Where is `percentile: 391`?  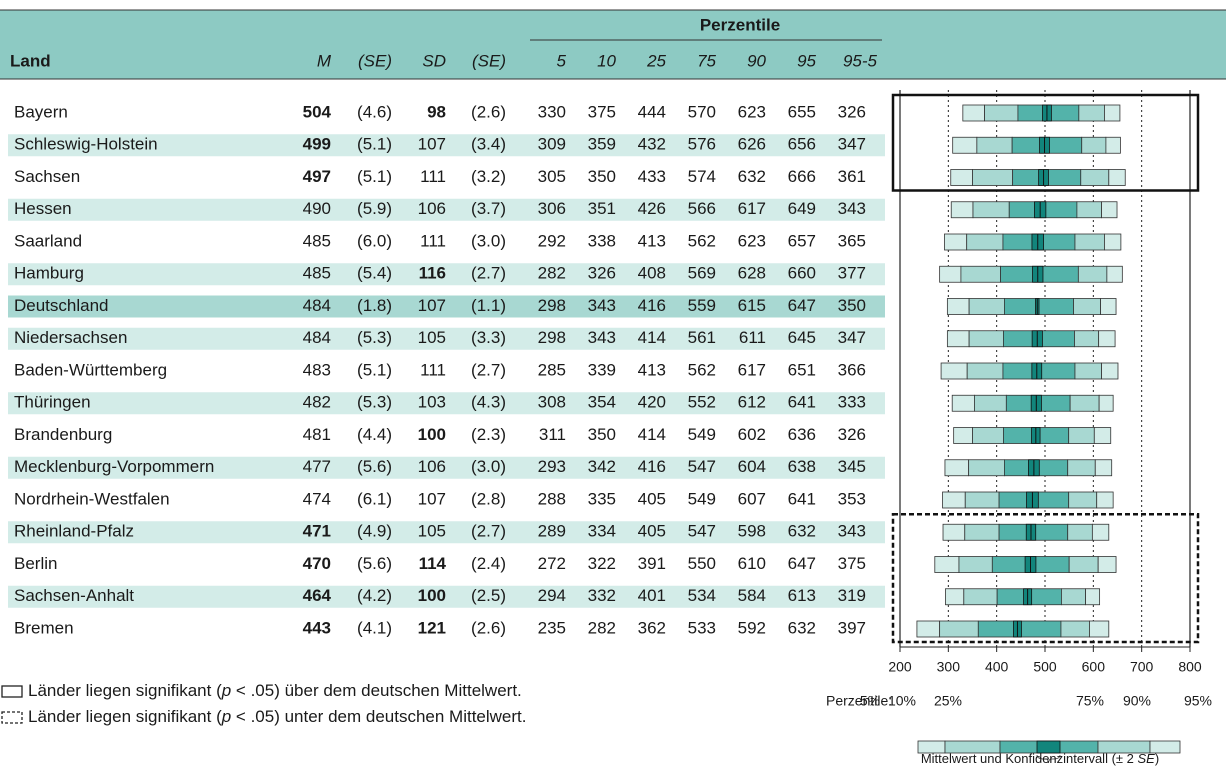
percentile: 391 is located at coordinates (652, 563).